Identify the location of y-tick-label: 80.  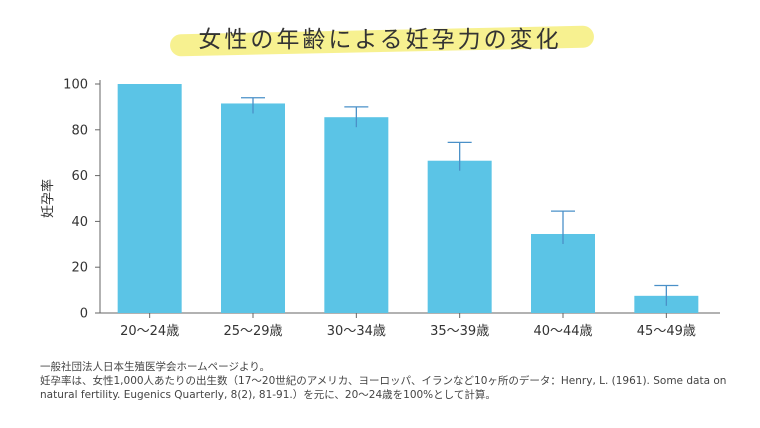
(79, 130).